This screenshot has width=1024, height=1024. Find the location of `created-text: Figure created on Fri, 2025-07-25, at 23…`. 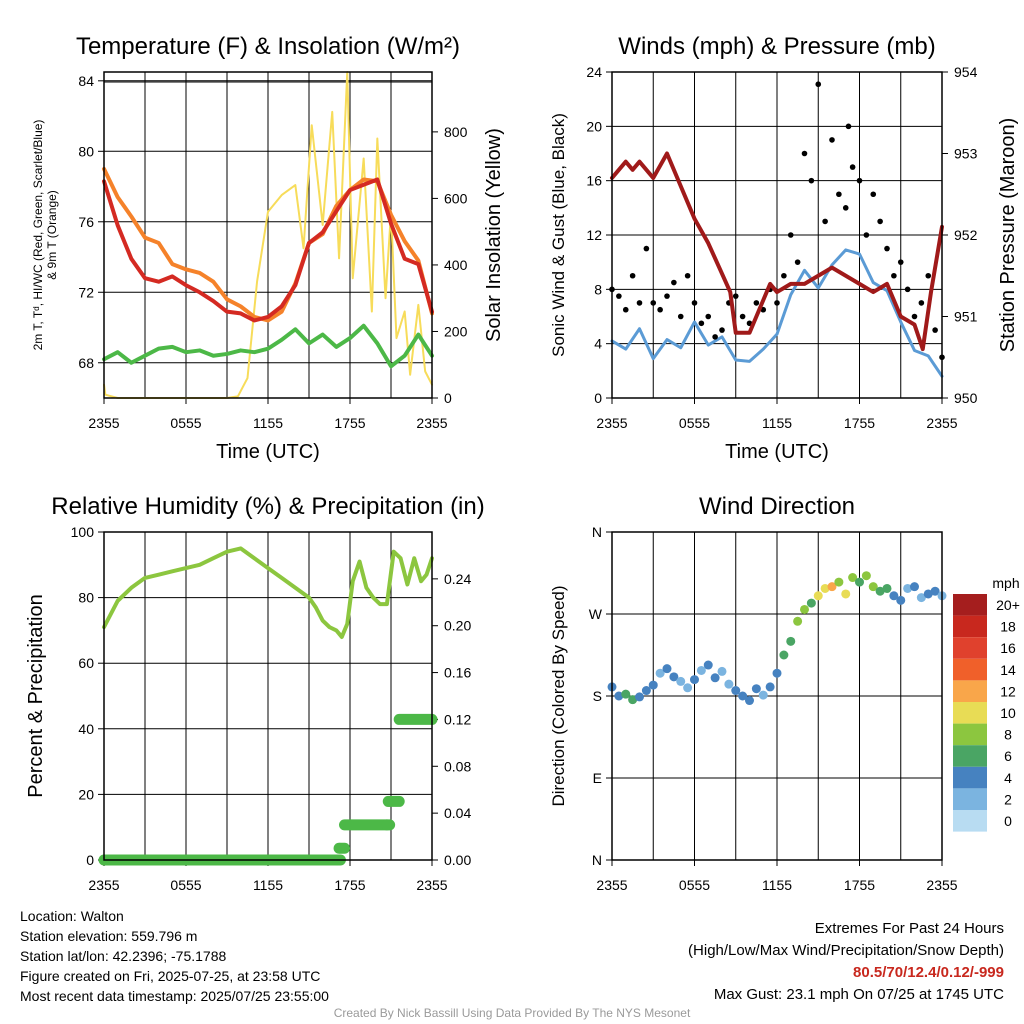

created-text: Figure created on Fri, 2025-07-25, at 23… is located at coordinates (170, 976).